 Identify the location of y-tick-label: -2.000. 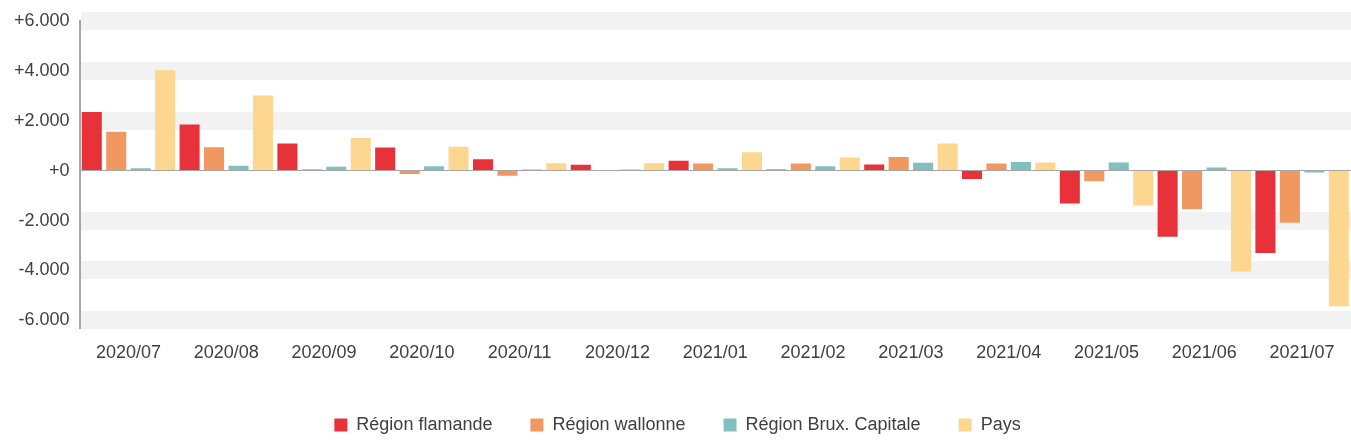
(44, 219).